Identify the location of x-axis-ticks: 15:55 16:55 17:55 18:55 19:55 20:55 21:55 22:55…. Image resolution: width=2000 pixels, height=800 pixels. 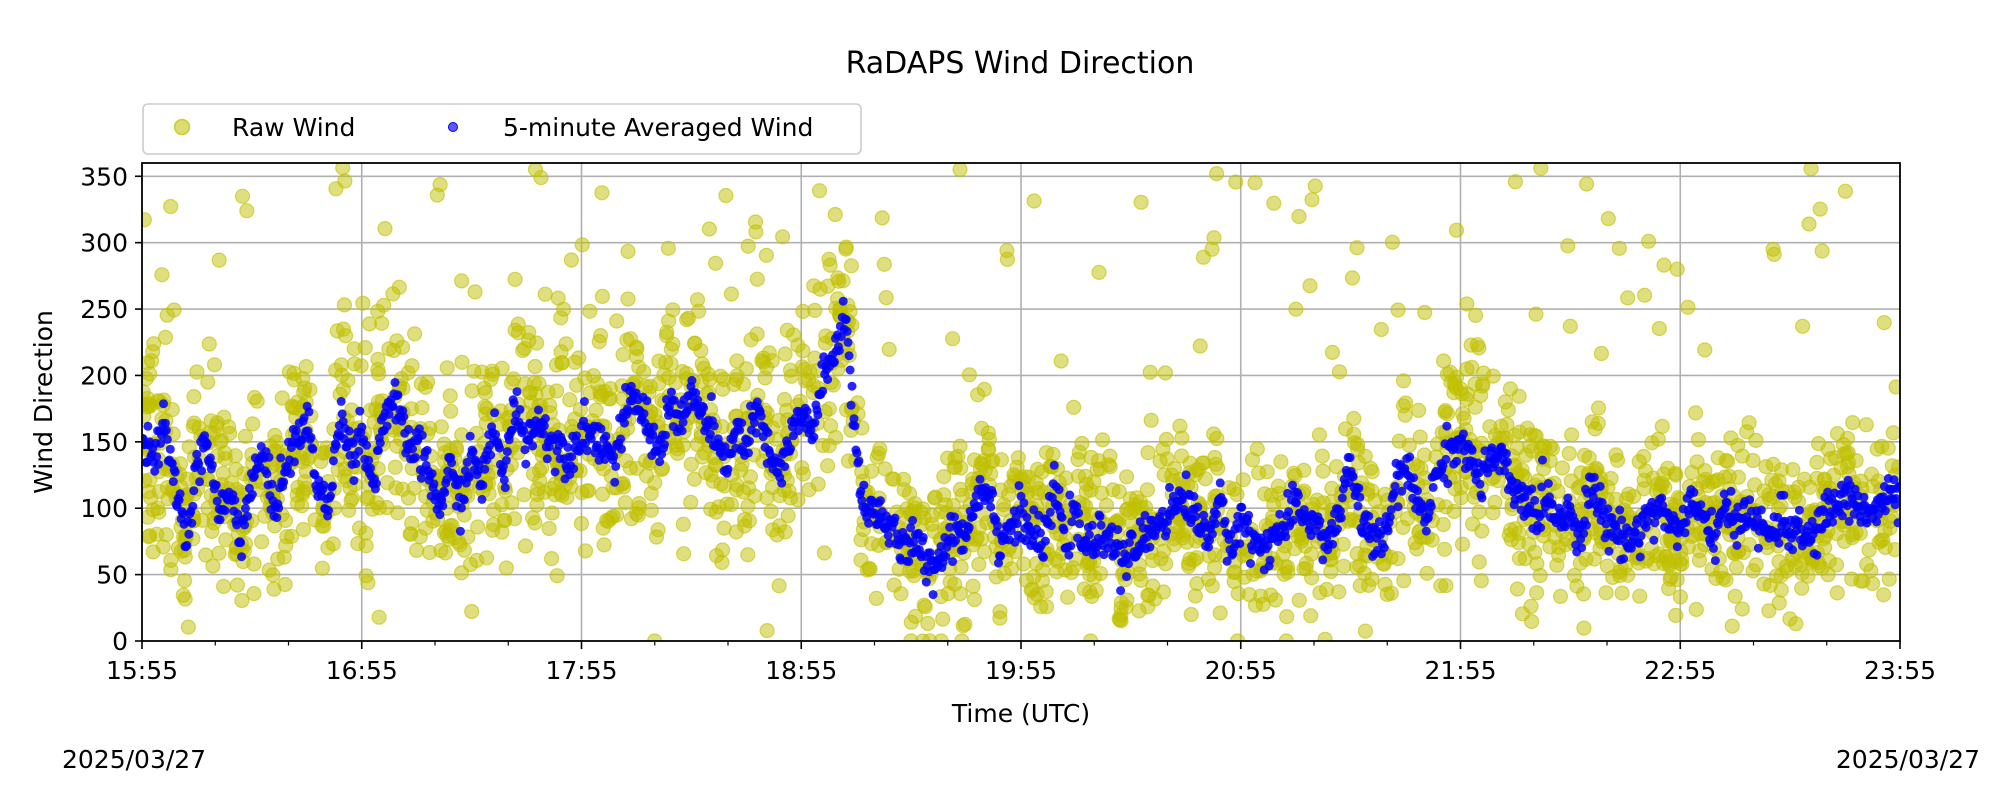
(1021, 663).